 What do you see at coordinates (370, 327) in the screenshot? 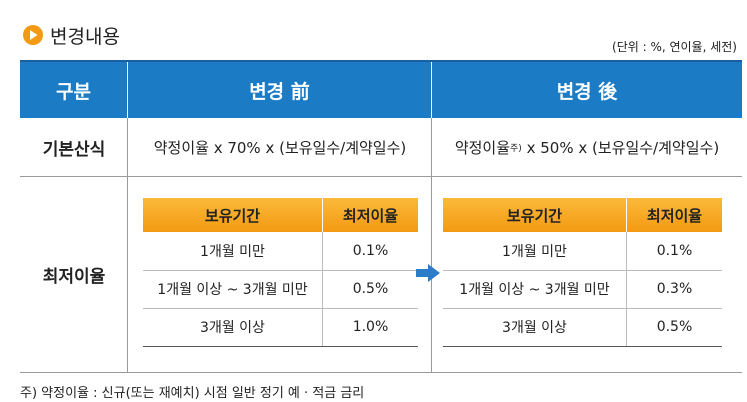
I see `inner-cell: 1.0%` at bounding box center [370, 327].